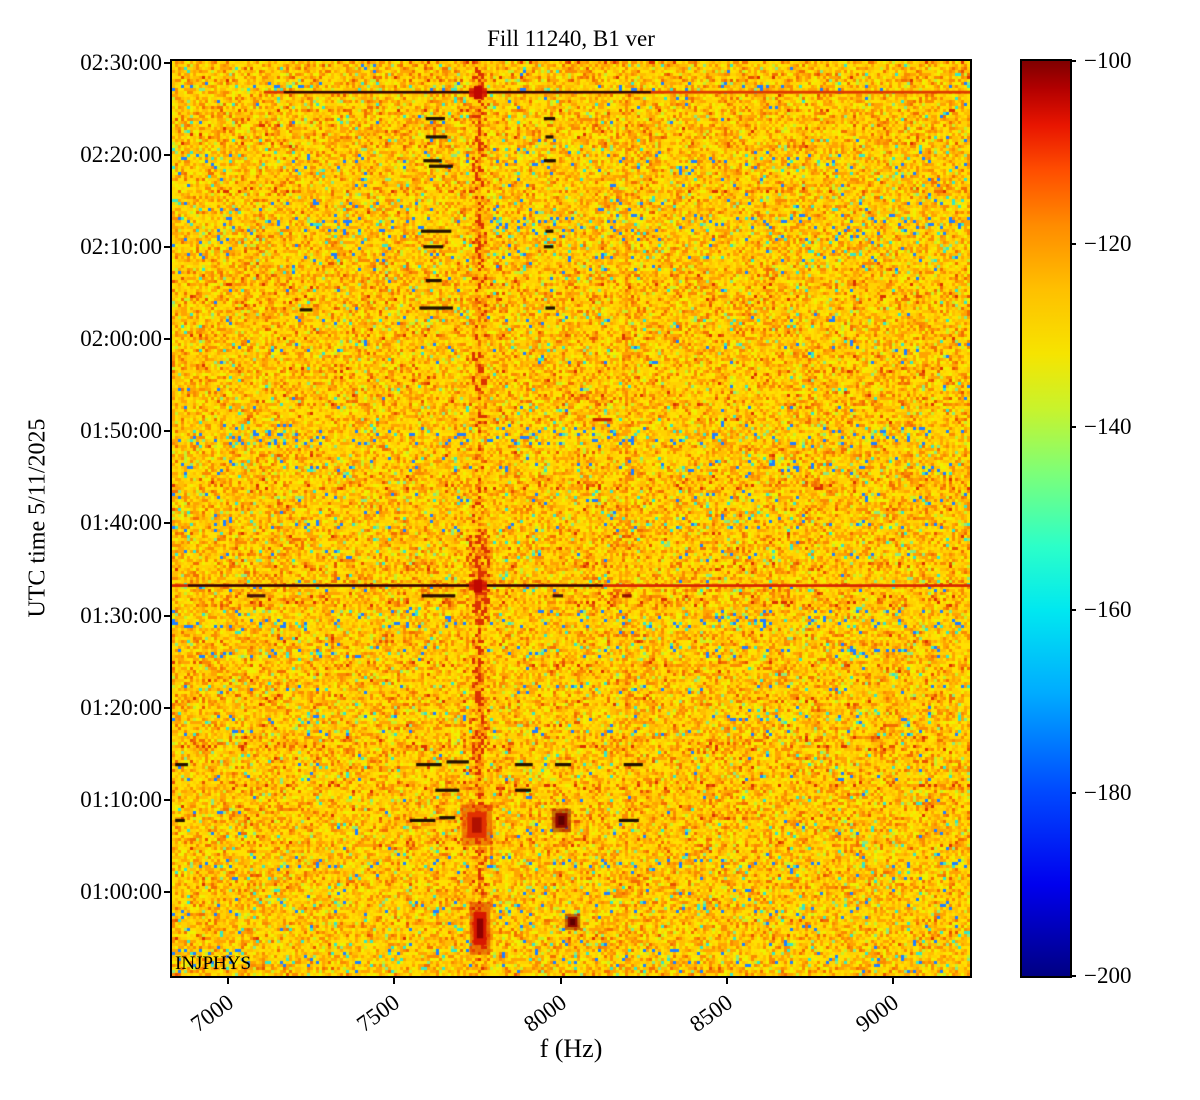 This screenshot has height=1100, width=1200. Describe the element at coordinates (37, 518) in the screenshot. I see `y-axis-label: UTC time 5/11/2025` at that location.